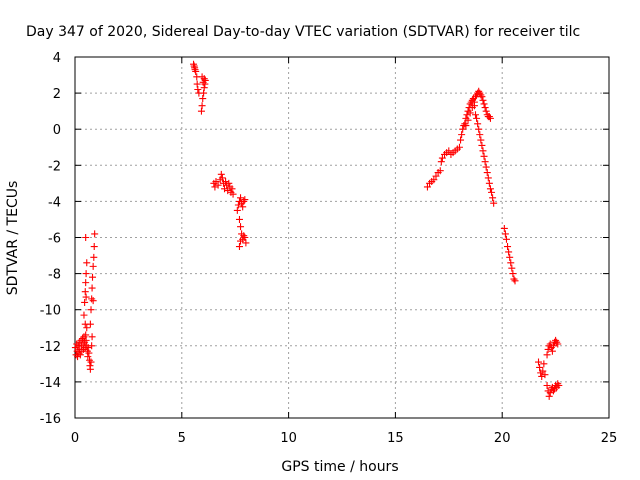 This screenshot has height=480, width=640. I want to click on x-tick-label: 0, so click(75, 438).